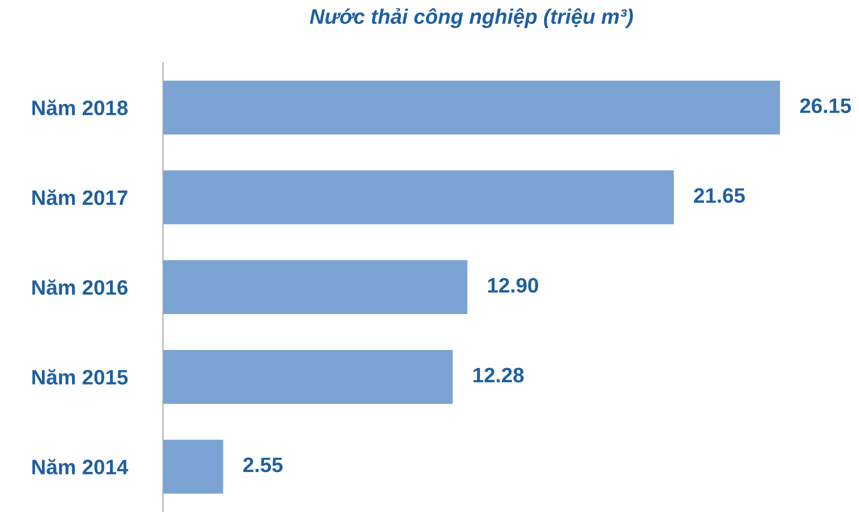 The image size is (859, 522). Describe the element at coordinates (80, 466) in the screenshot. I see `y-tick-label: Năm 2014` at that location.